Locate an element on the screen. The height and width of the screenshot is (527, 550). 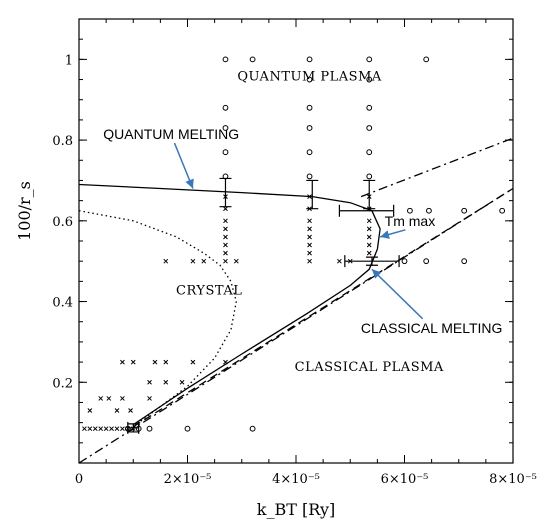
y-tick-label: 0.8 is located at coordinates (62, 141).